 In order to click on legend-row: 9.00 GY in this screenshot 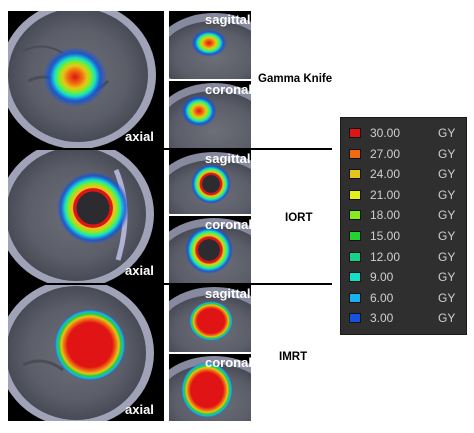, I will do `click(403, 277)`.